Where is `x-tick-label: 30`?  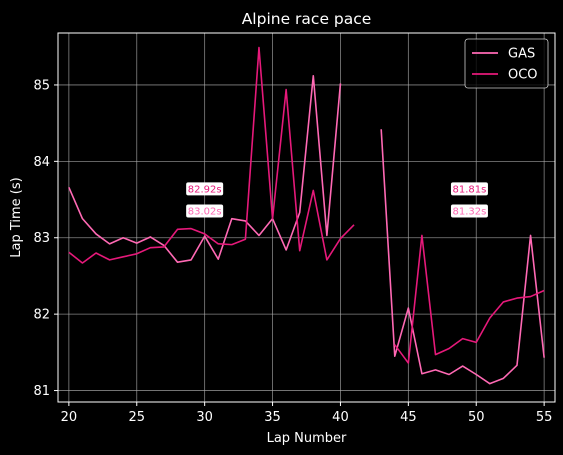 x-tick-label: 30 is located at coordinates (204, 417).